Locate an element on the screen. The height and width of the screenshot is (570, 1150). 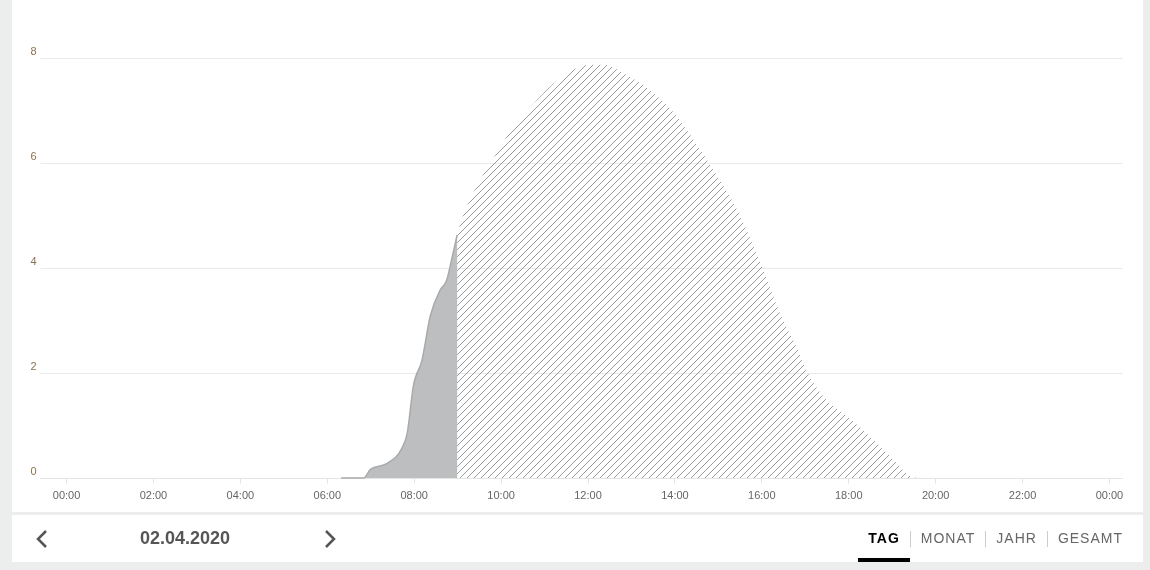
text: 02.04.2020 is located at coordinates (185, 538).